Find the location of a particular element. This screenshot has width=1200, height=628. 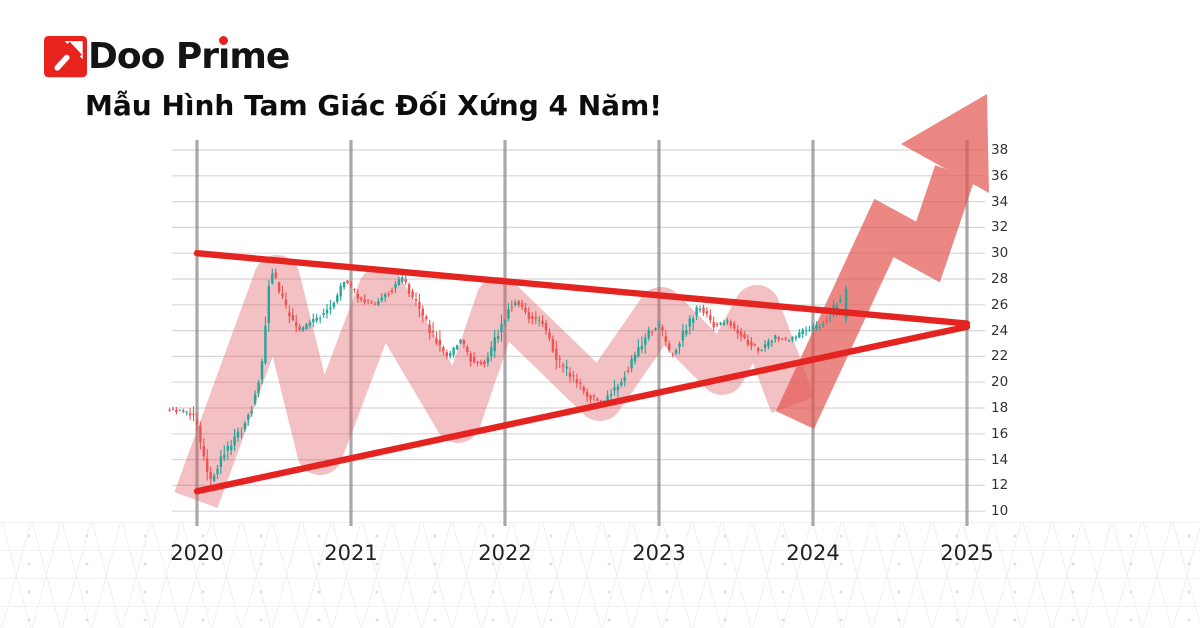

y-tick-label: 34 is located at coordinates (1000, 201).